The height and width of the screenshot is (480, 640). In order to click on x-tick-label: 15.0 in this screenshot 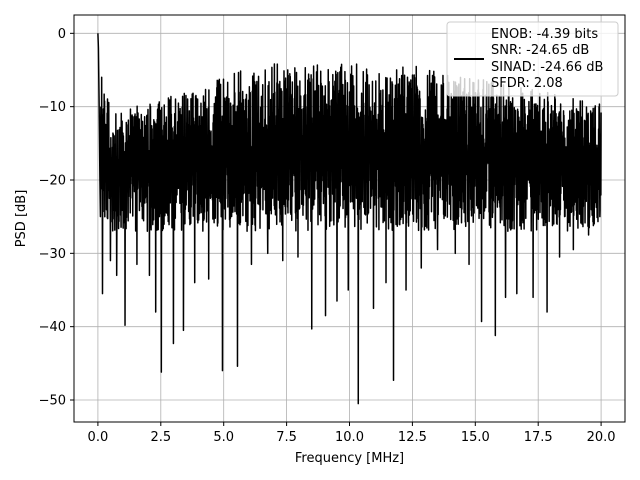, I will do `click(475, 437)`.